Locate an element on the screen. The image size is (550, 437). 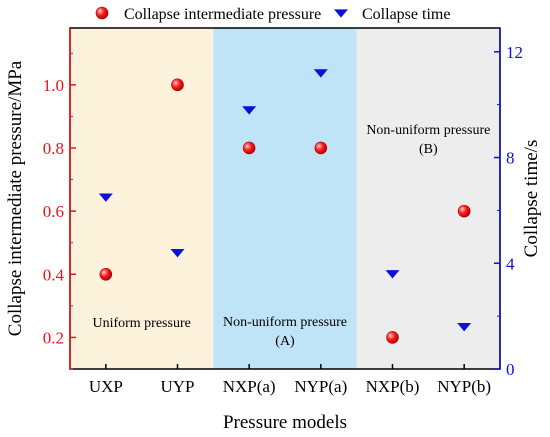
left-tick-label: 0.2 is located at coordinates (53, 337).